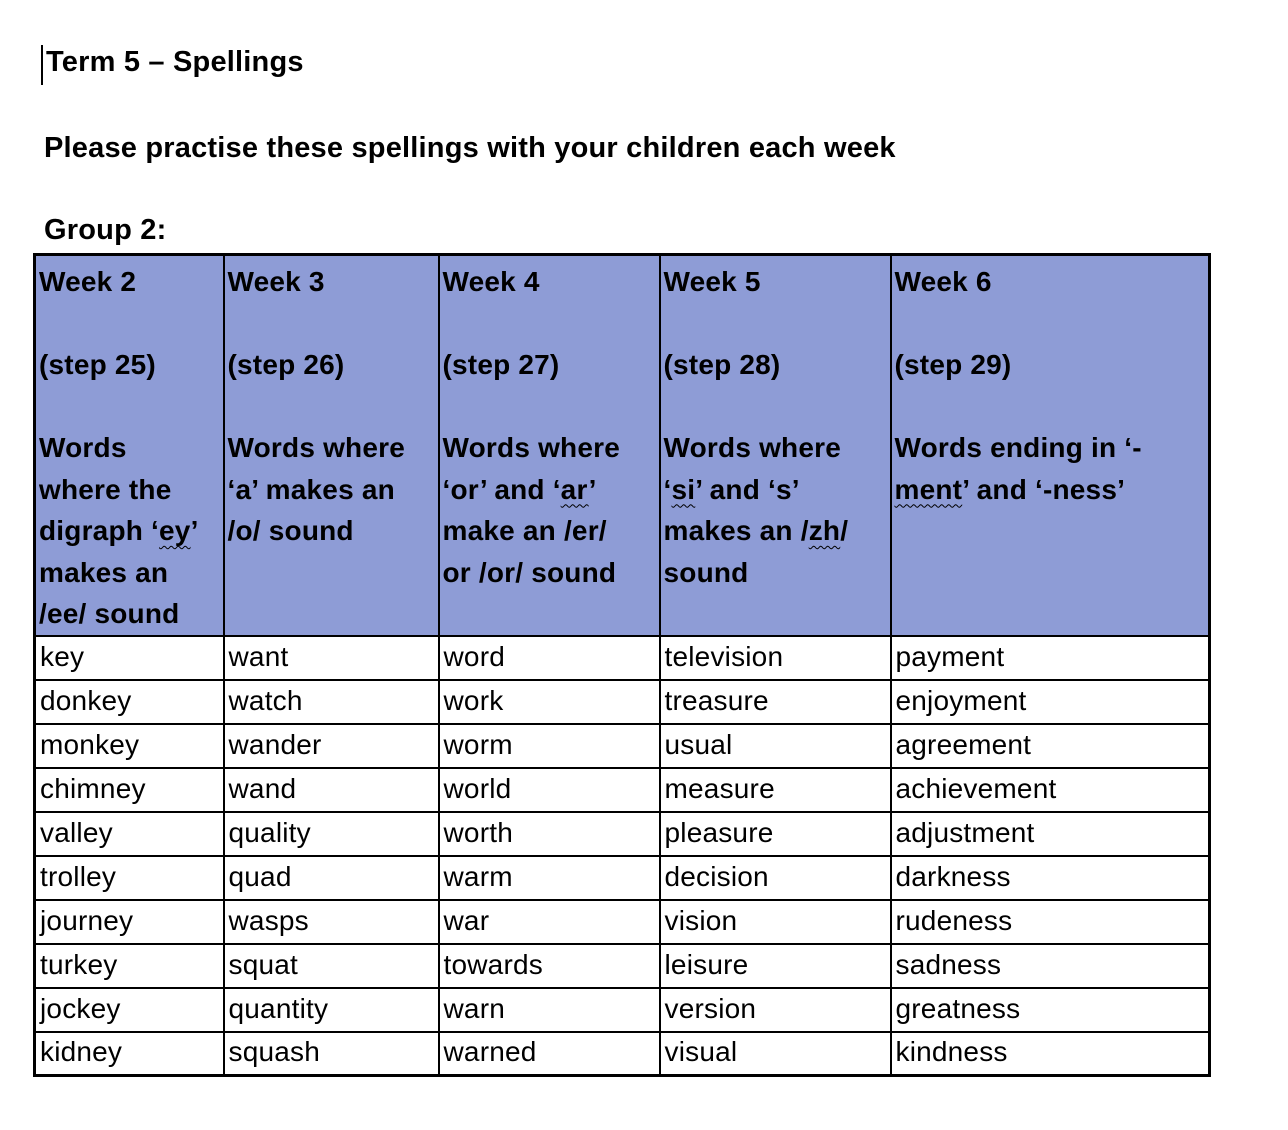 This screenshot has width=1288, height=1130. What do you see at coordinates (928, 489) in the screenshot?
I see `spellcheck-squiggle: ment` at bounding box center [928, 489].